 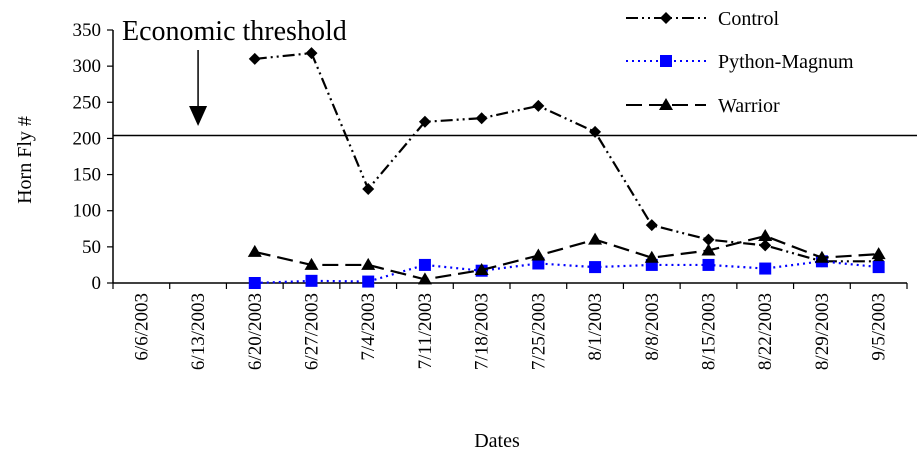 I want to click on y-tick-label: 150, so click(x=87, y=175).